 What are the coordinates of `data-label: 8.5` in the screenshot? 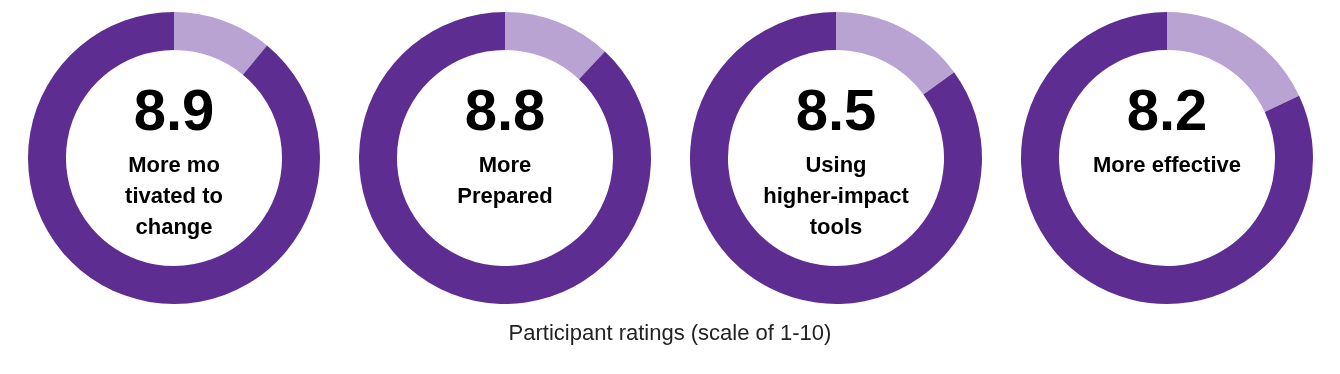 It's located at (835, 109).